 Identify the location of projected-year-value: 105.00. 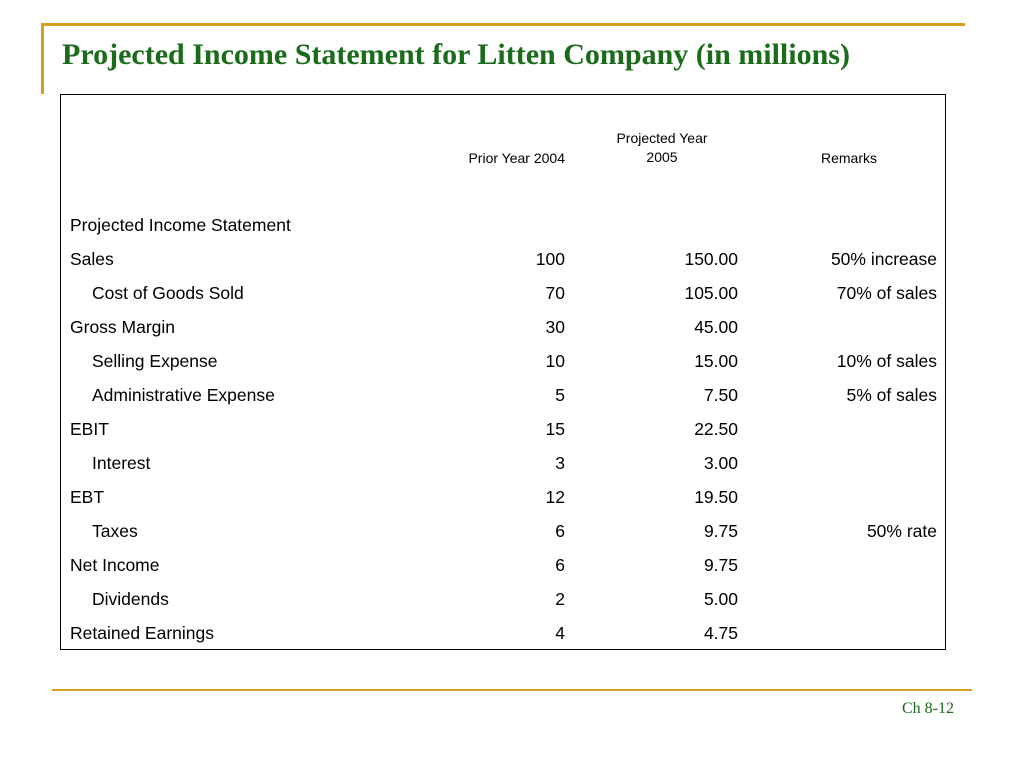
(711, 293).